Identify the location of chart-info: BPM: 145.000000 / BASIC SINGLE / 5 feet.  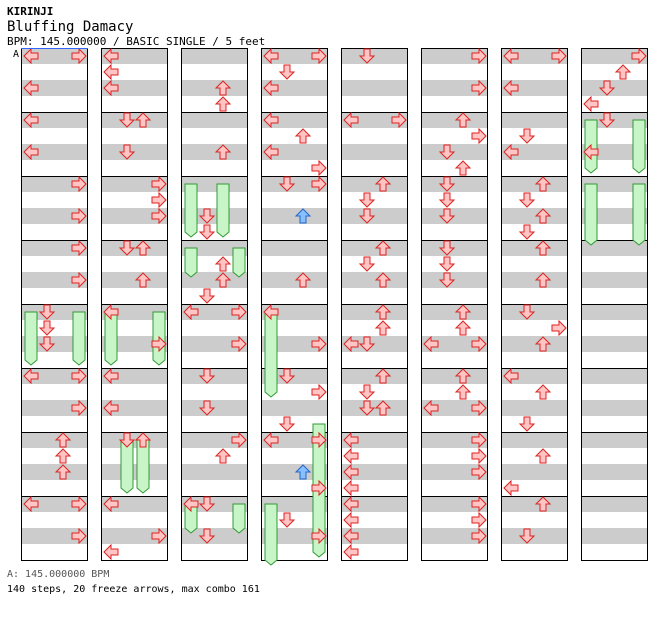
(136, 41).